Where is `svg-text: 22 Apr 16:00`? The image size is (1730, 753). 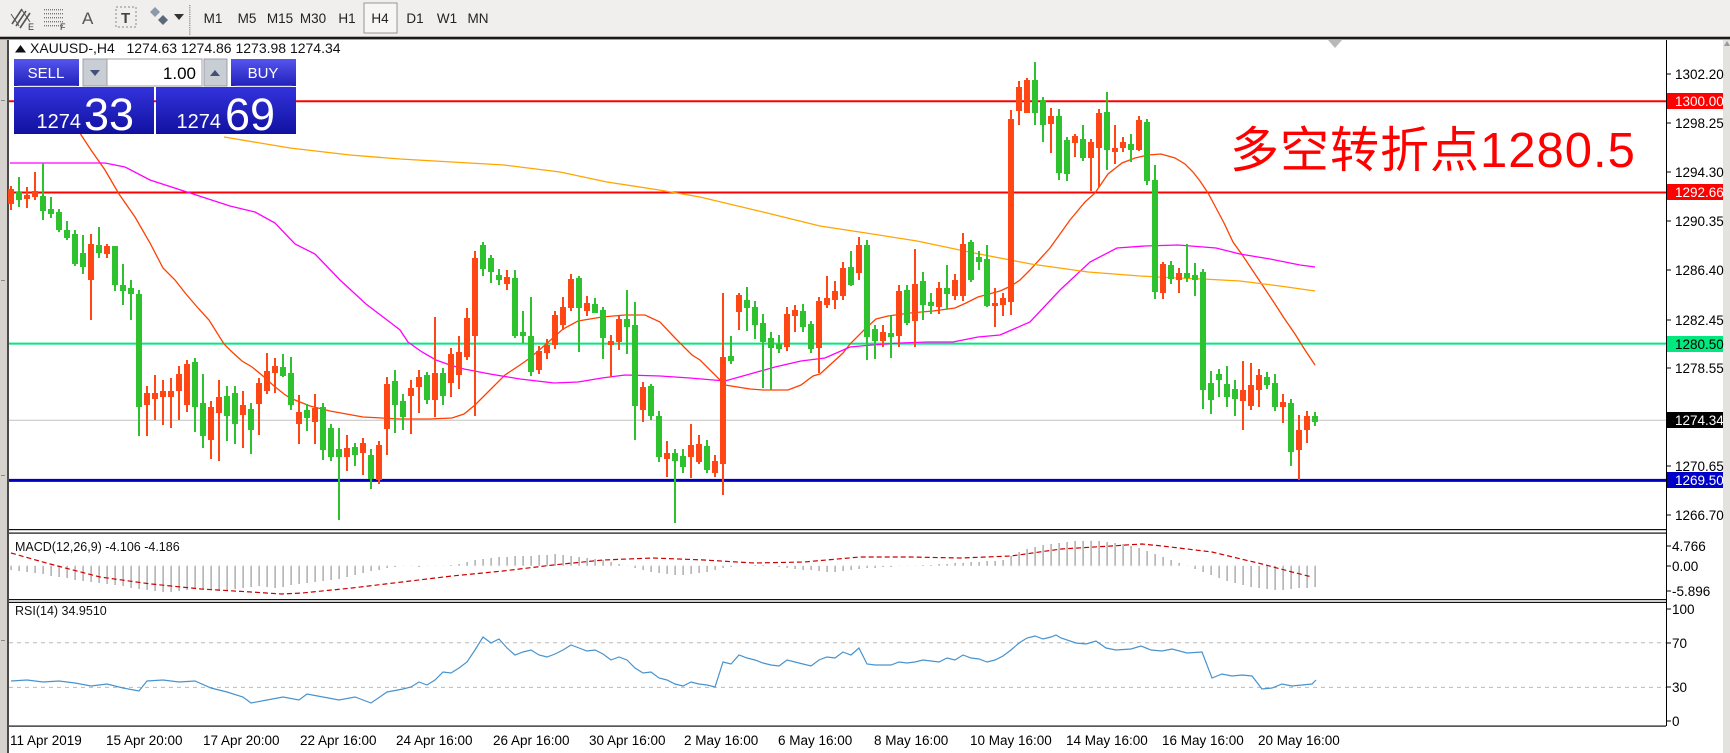
svg-text: 22 Apr 16:00 is located at coordinates (338, 740).